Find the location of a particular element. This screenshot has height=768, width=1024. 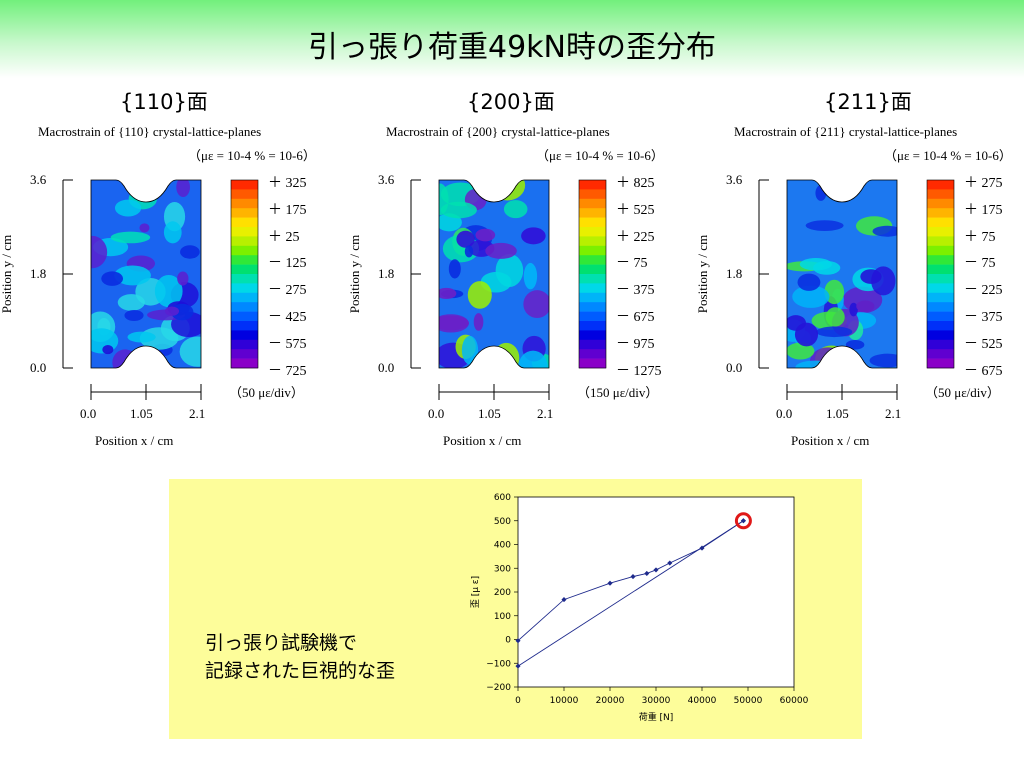

y-axis-title: 歪 [μ ε] is located at coordinates (475, 592).